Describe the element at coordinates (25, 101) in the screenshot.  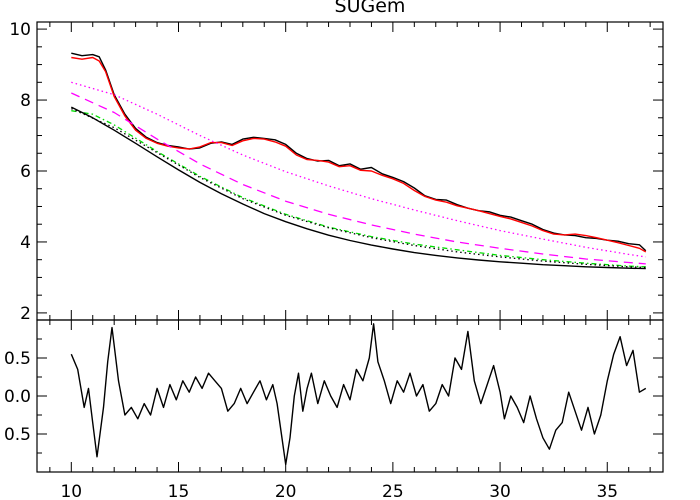
I see `top-y-tick-label: 8` at that location.